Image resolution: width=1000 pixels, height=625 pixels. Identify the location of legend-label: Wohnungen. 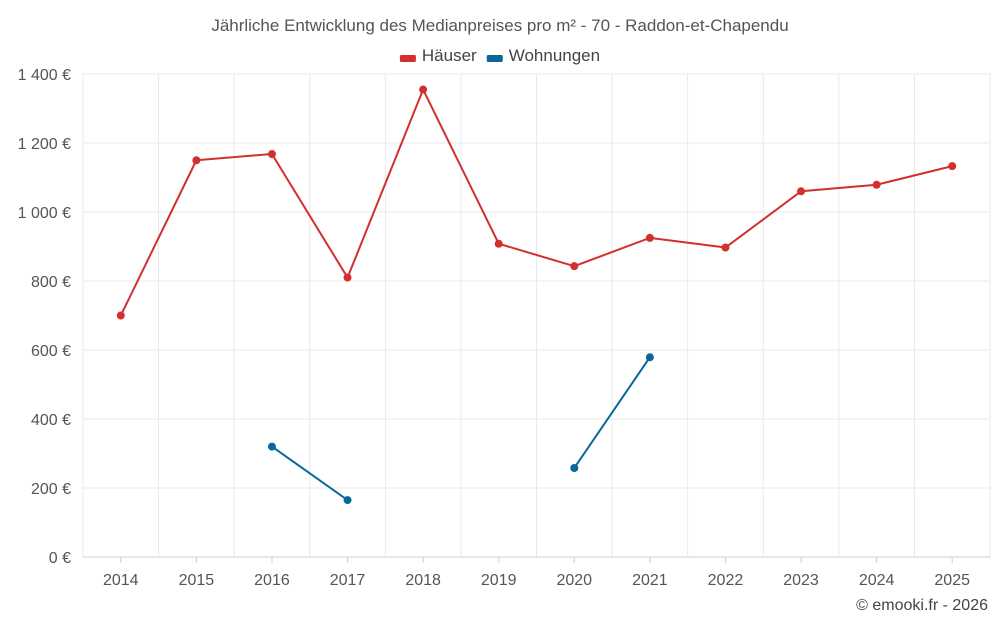
(554, 55).